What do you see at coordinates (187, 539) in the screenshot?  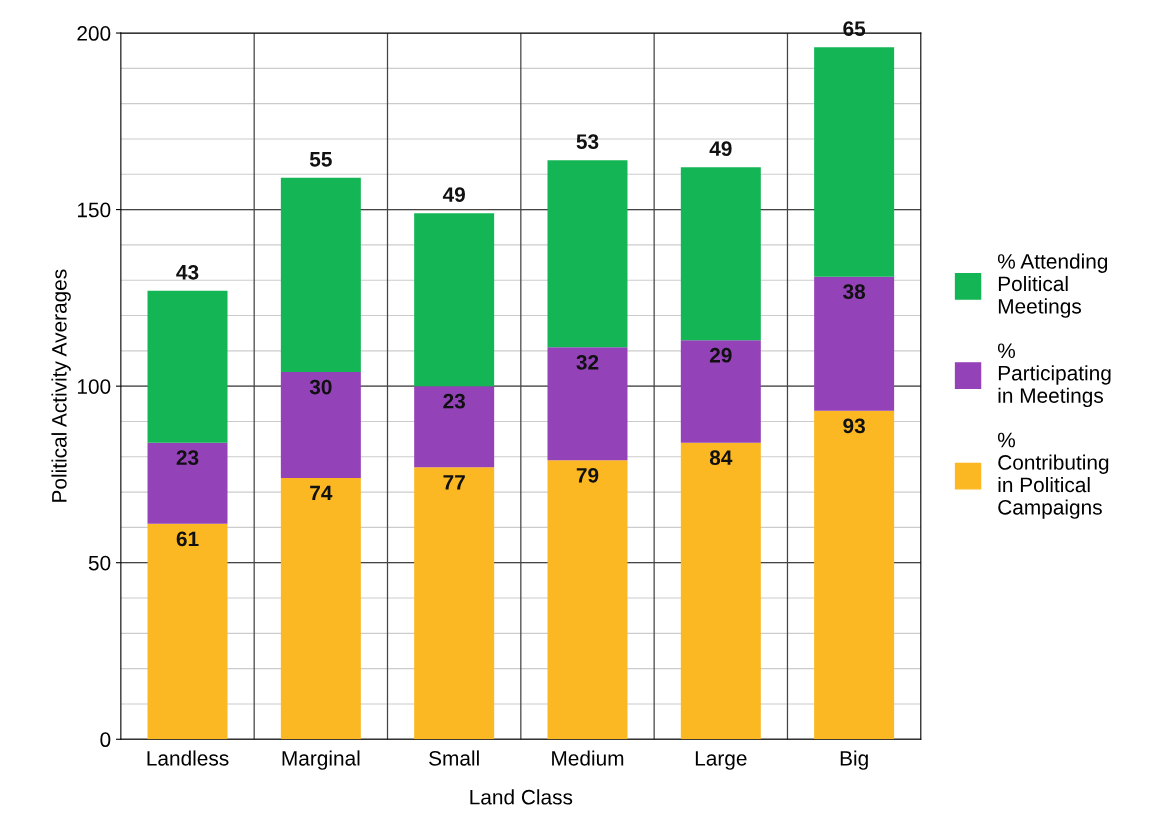 I see `data-label: 61` at bounding box center [187, 539].